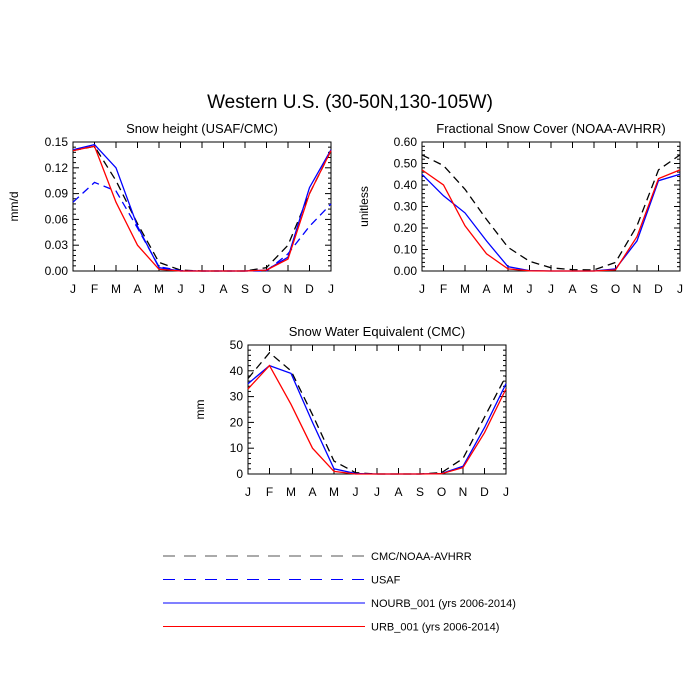  Describe the element at coordinates (406, 228) in the screenshot. I see `y-tick-label: 0.20` at that location.